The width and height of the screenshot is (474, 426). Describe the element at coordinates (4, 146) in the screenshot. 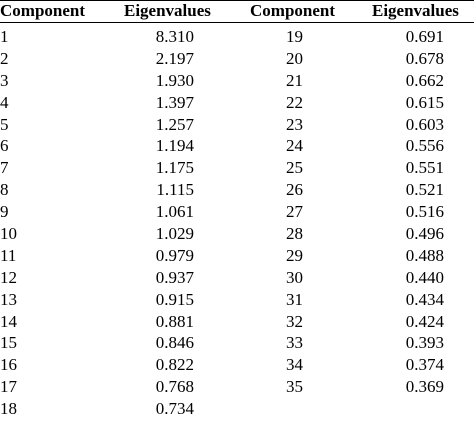

I see `component-cell: 6` at that location.